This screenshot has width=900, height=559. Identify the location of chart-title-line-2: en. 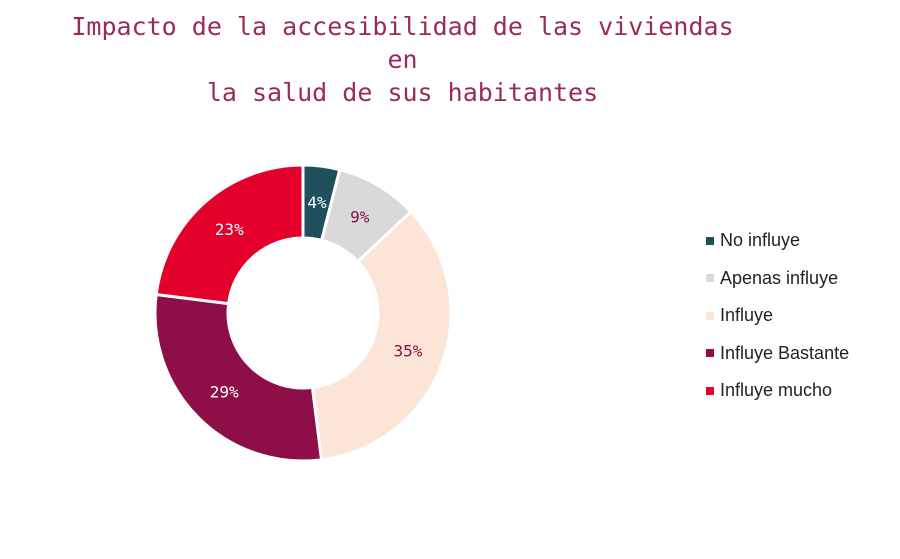
(402, 59).